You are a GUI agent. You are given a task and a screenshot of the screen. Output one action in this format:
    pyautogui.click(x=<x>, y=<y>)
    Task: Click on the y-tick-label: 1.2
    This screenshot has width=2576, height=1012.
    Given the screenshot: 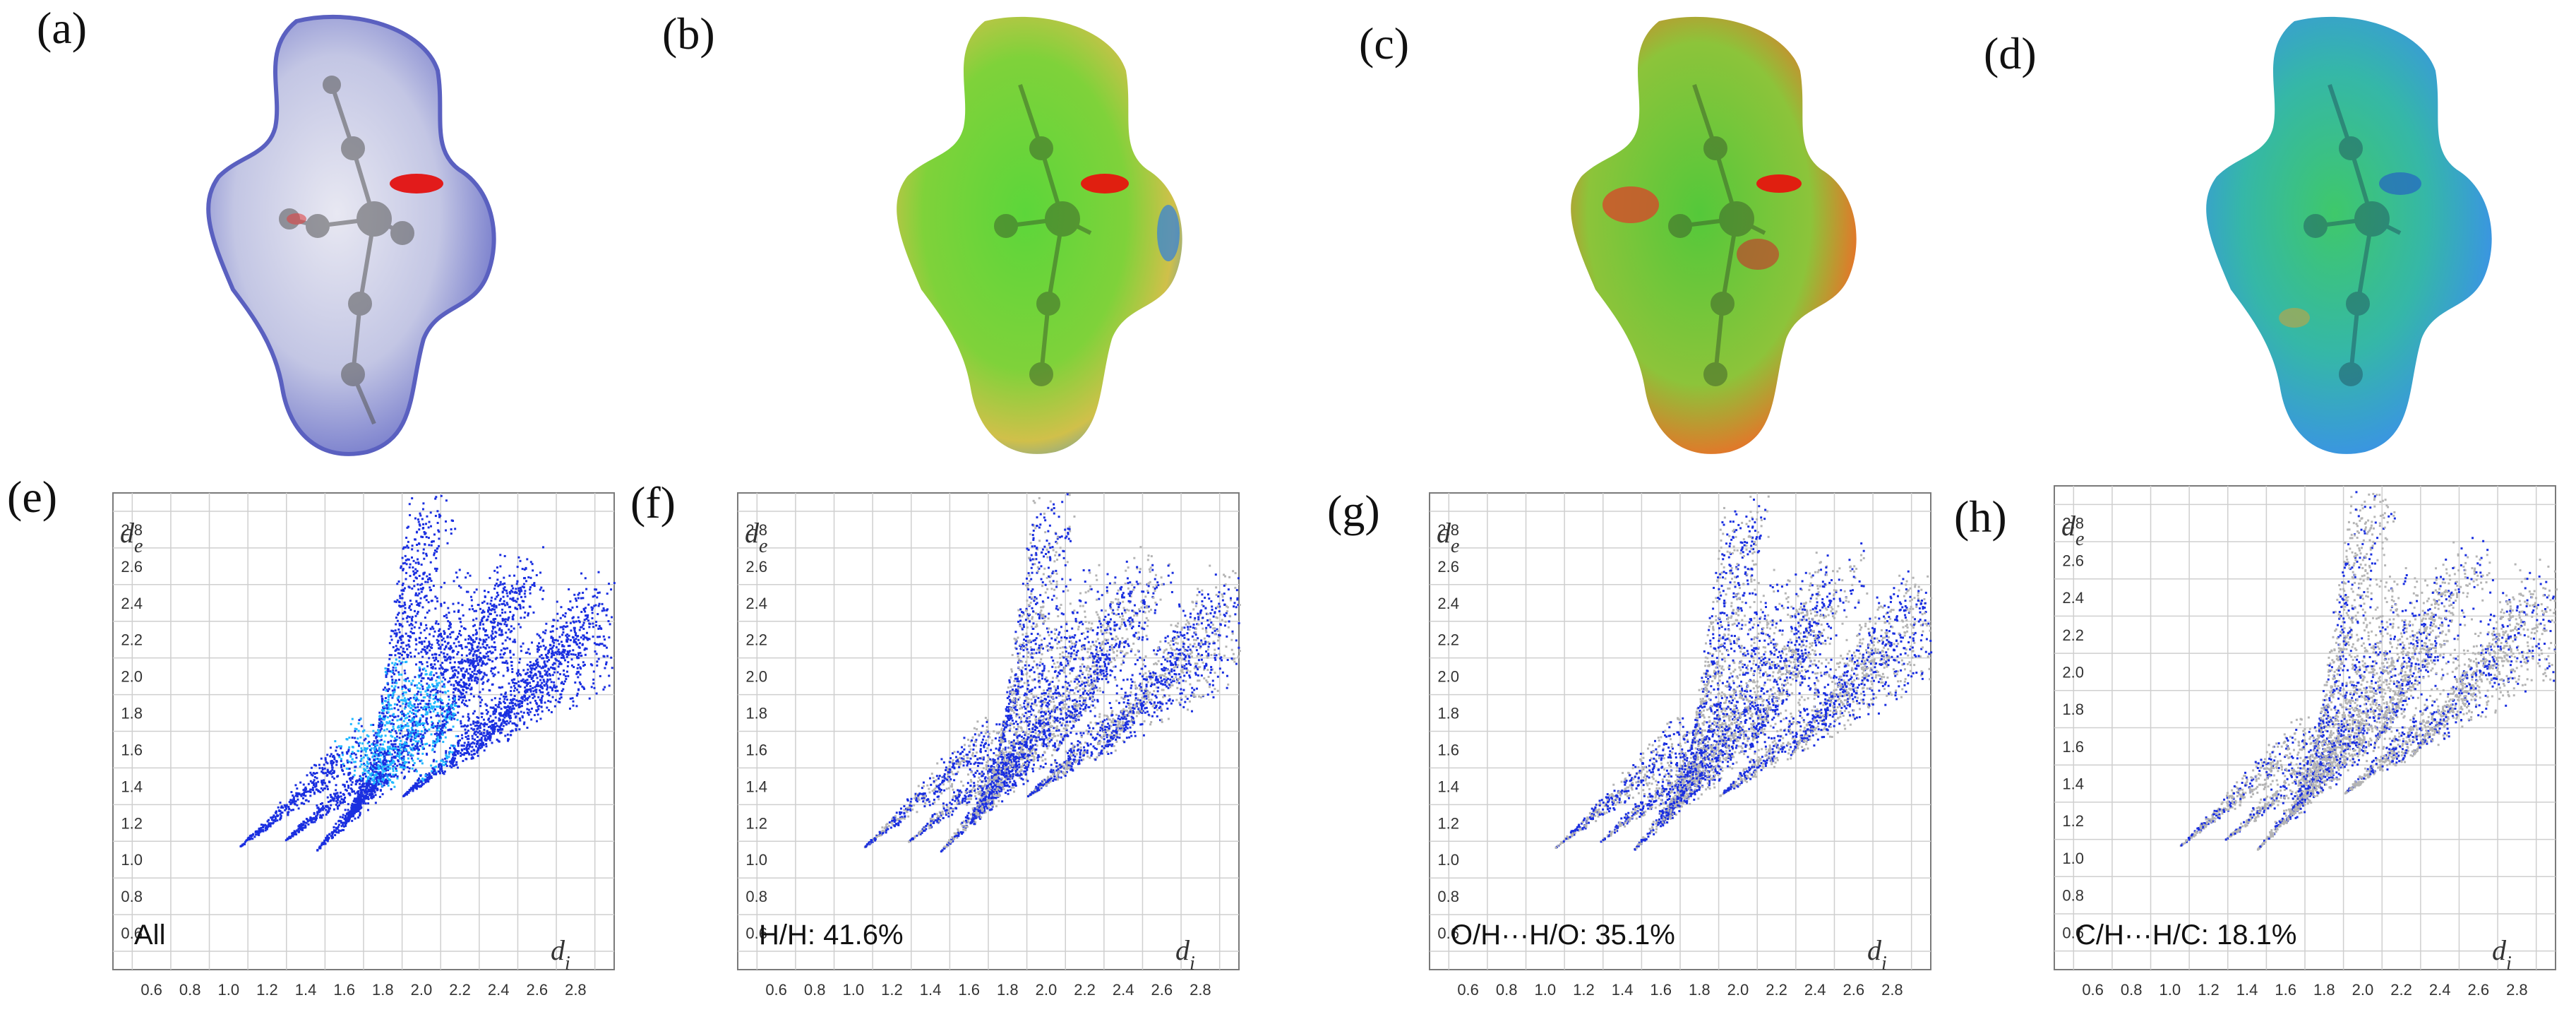 What is the action you would take?
    pyautogui.click(x=132, y=823)
    